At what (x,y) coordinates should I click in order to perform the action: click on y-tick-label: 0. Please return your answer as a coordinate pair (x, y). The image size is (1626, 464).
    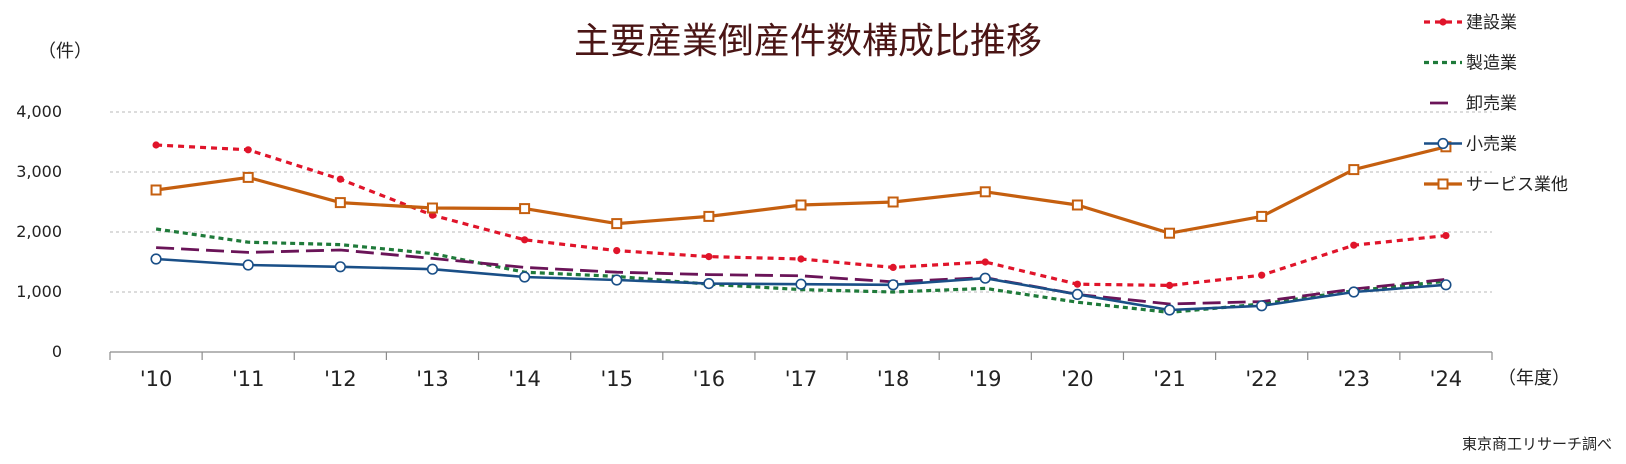
    Looking at the image, I should click on (57, 351).